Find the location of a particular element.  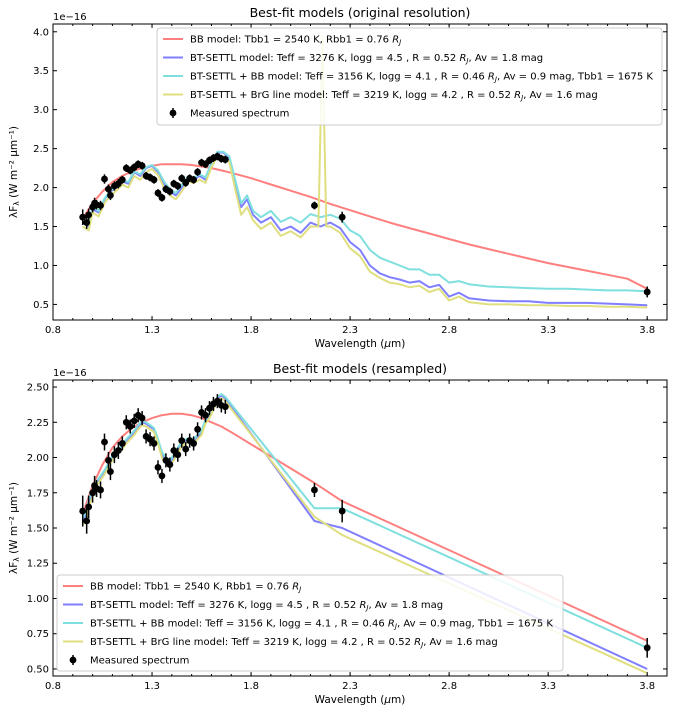

chart-title: Best-fit models (original resolution) is located at coordinates (360, 12).